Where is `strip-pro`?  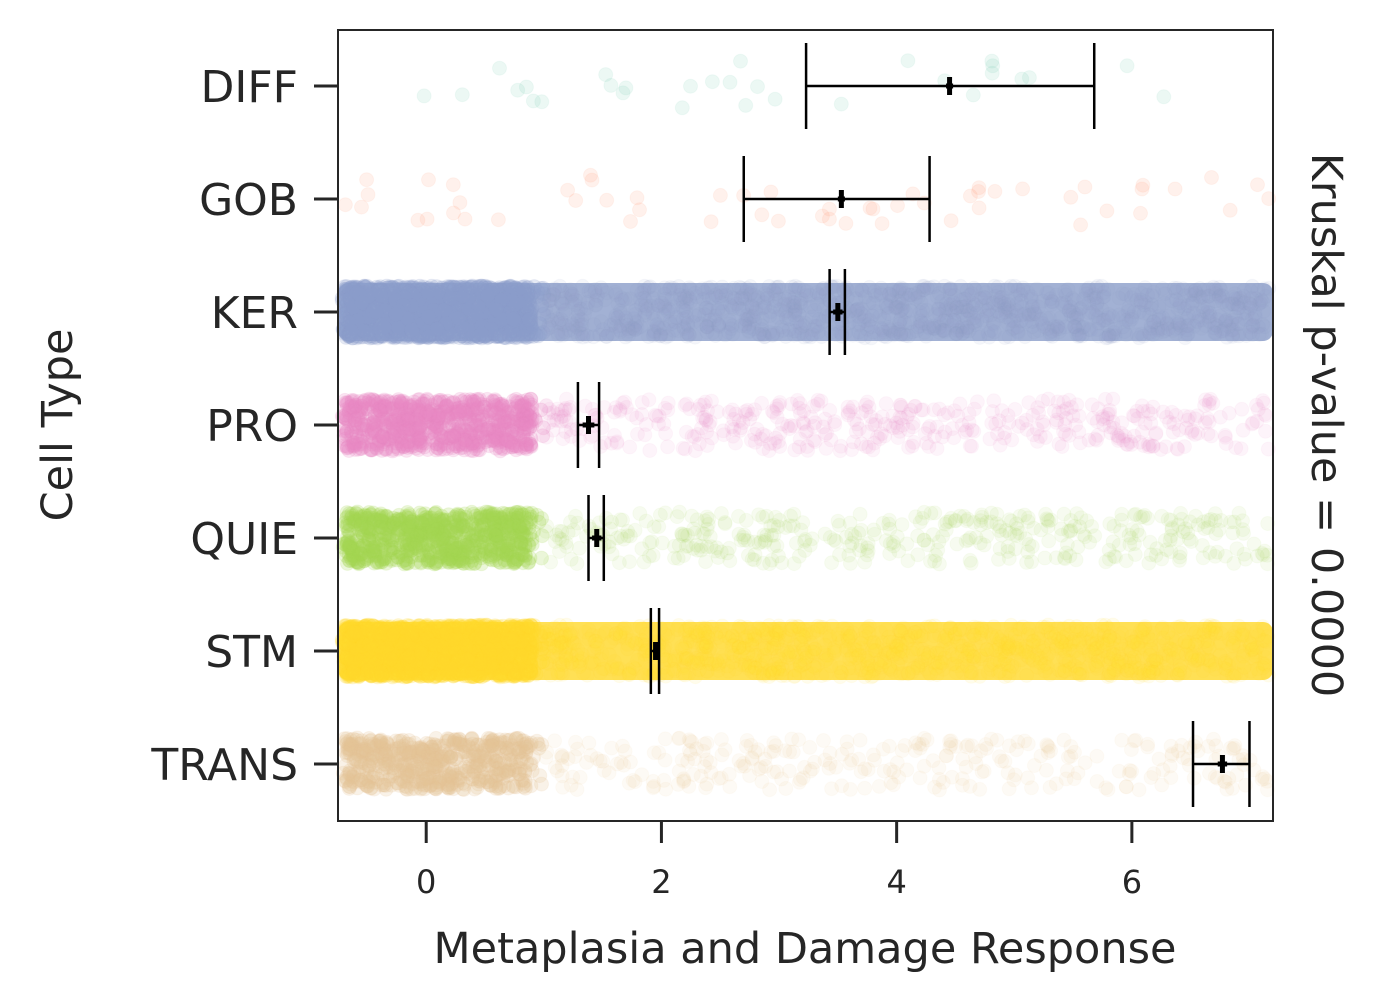 strip-pro is located at coordinates (805, 425).